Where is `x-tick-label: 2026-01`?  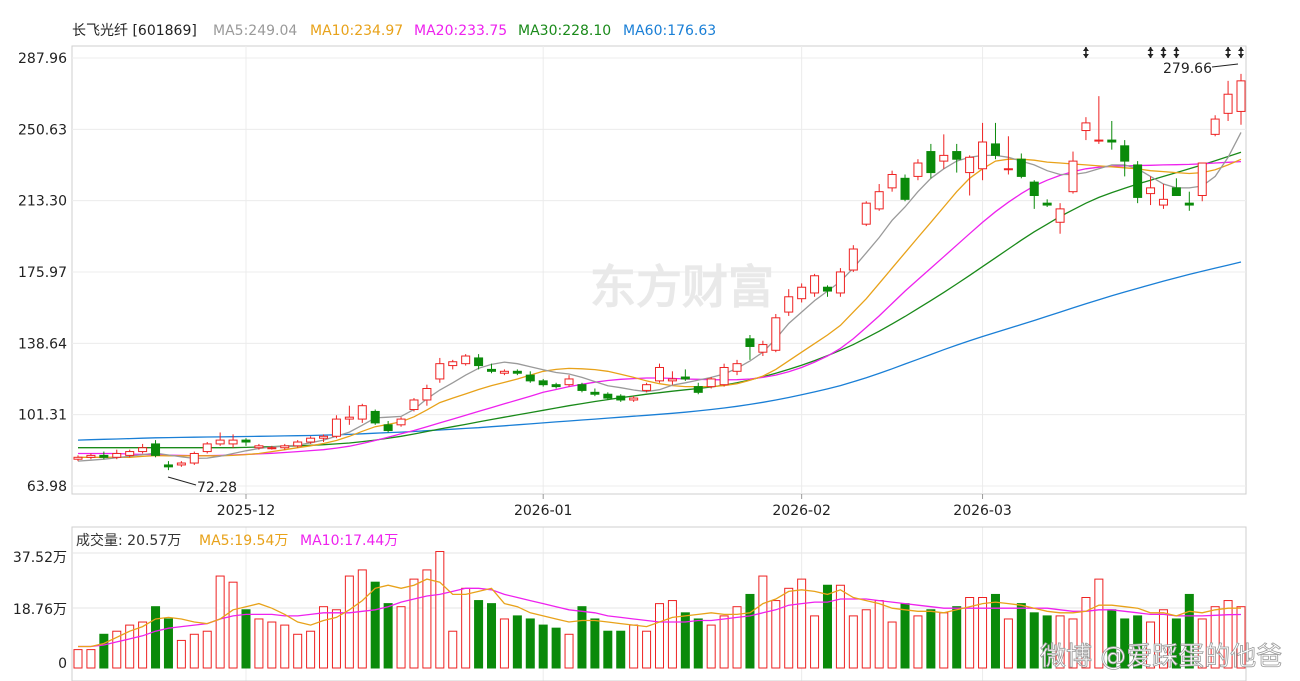 x-tick-label: 2026-01 is located at coordinates (543, 511).